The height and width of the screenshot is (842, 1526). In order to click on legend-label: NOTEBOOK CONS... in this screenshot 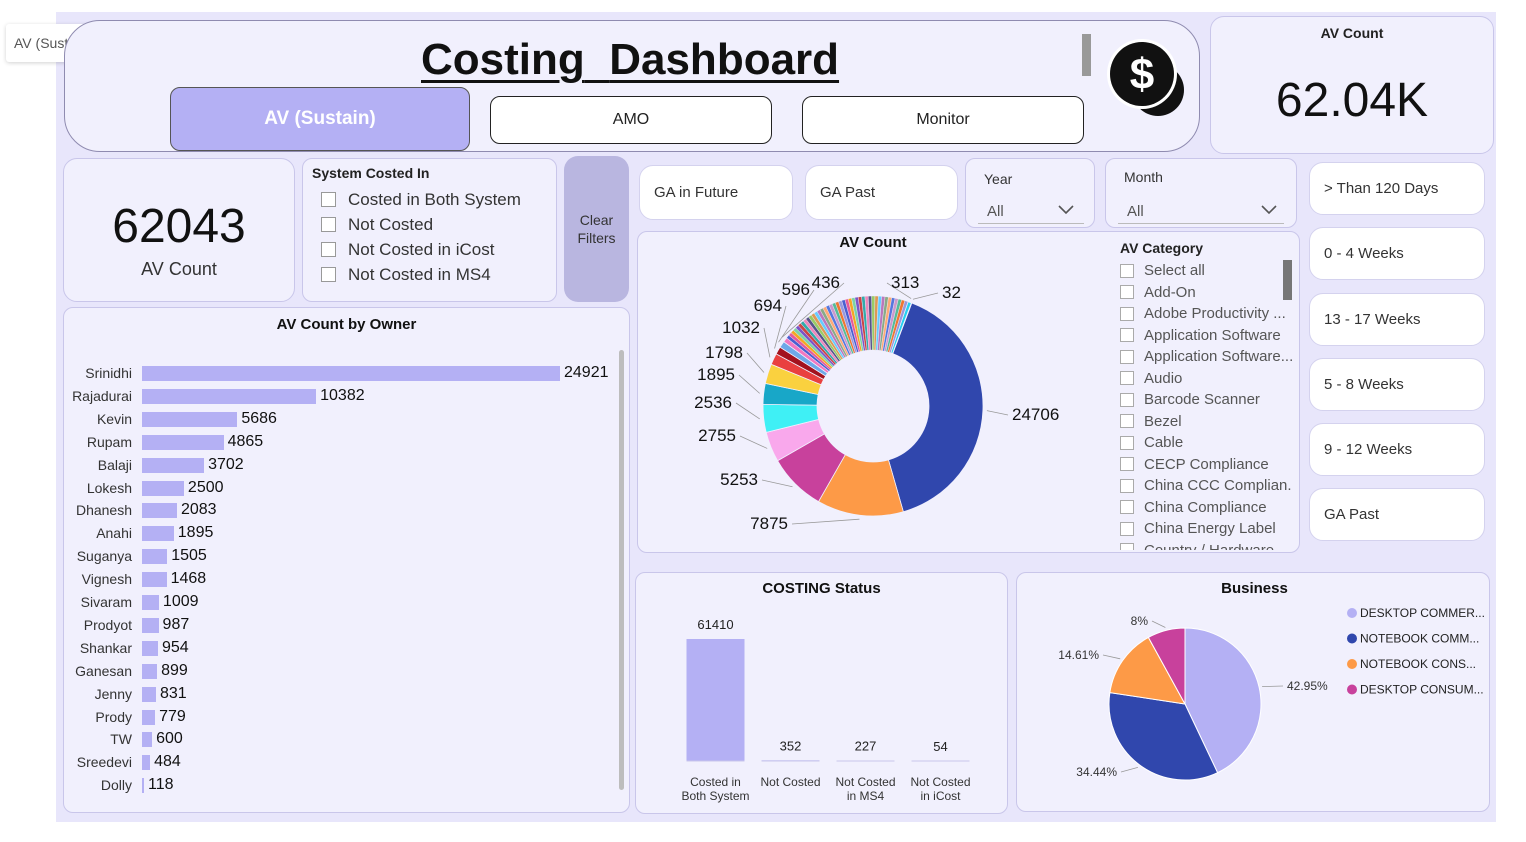, I will do `click(1418, 664)`.